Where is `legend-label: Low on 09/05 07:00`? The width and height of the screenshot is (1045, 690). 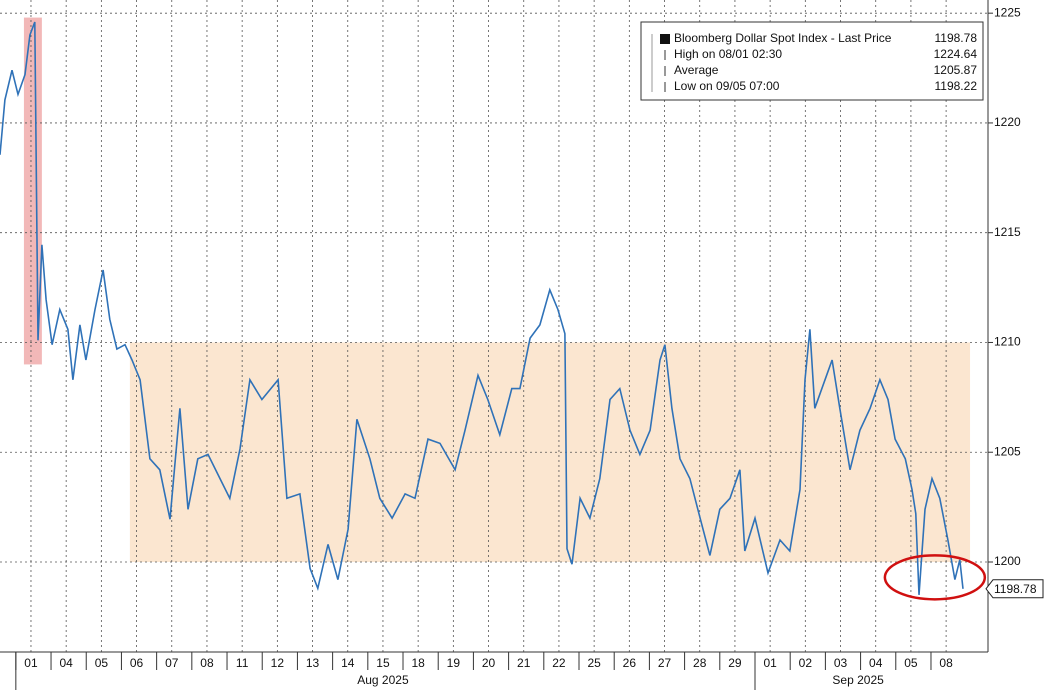
legend-label: Low on 09/05 07:00 is located at coordinates (727, 86).